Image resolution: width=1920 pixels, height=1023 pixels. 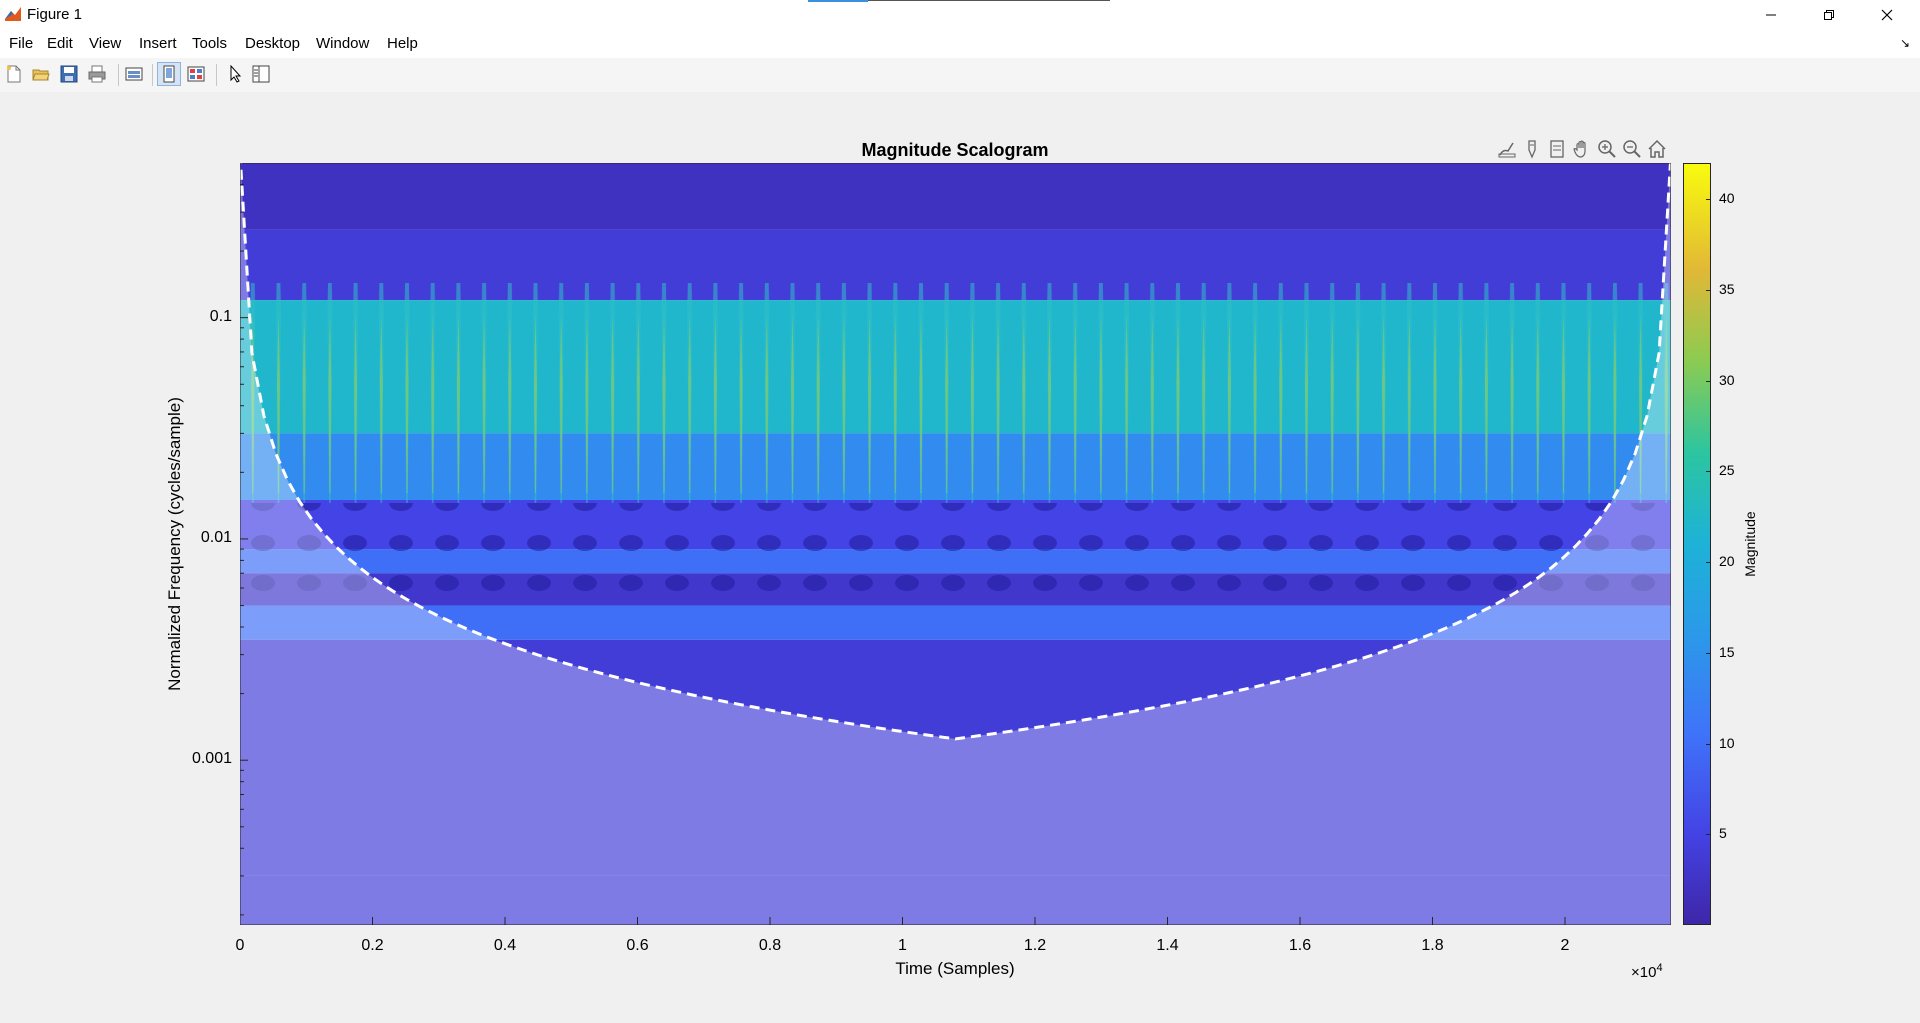 I want to click on colorbar-label: Magnitude, so click(x=1750, y=544).